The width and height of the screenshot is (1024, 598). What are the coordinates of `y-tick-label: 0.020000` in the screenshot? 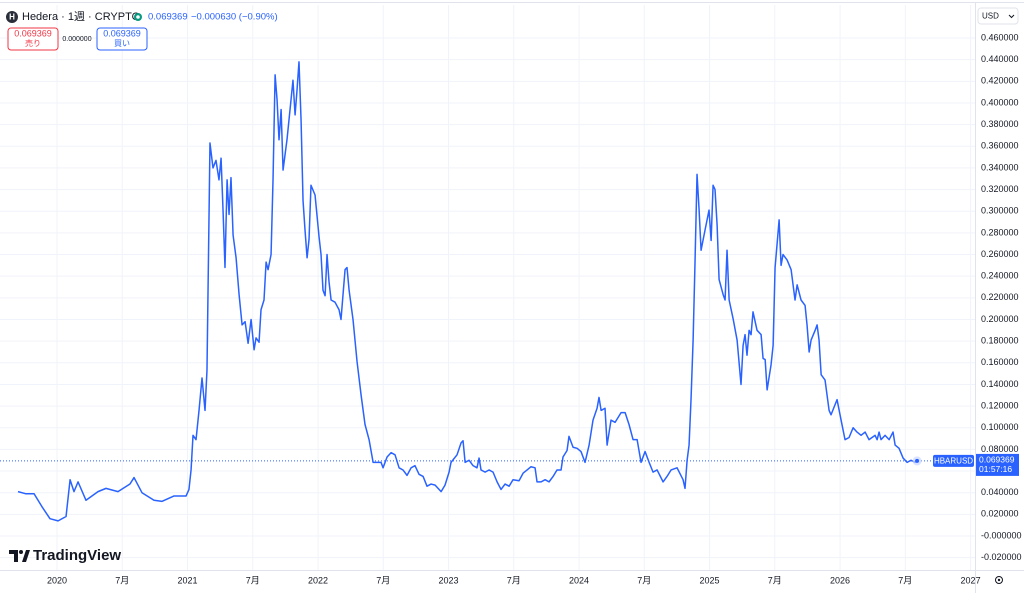 It's located at (1000, 514).